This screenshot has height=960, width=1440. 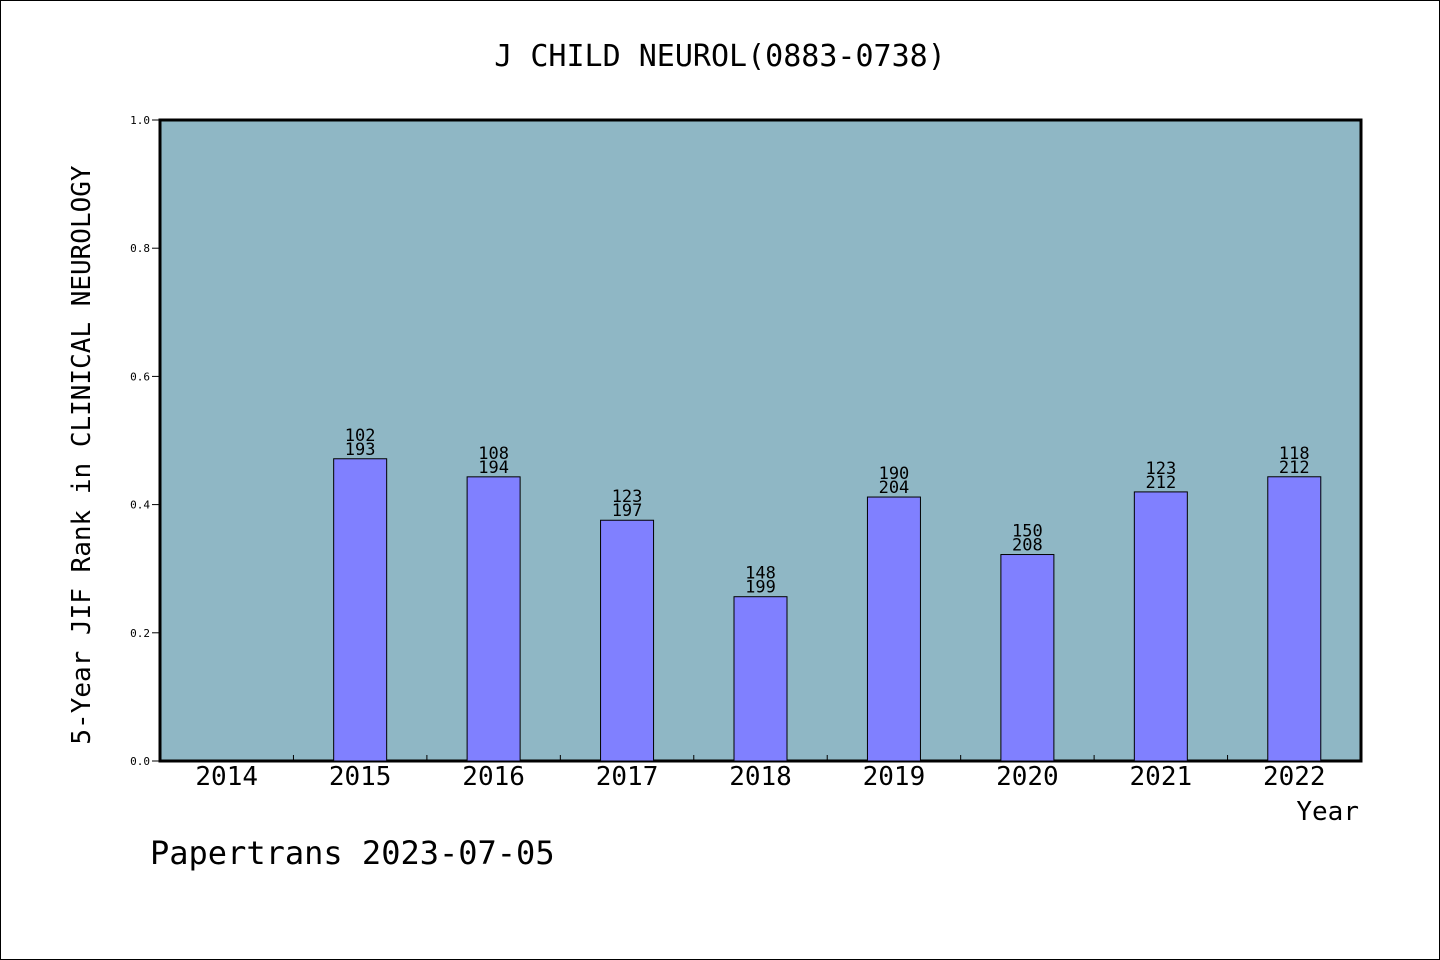 What do you see at coordinates (360, 450) in the screenshot?
I see `bar-label-total-2015: 193` at bounding box center [360, 450].